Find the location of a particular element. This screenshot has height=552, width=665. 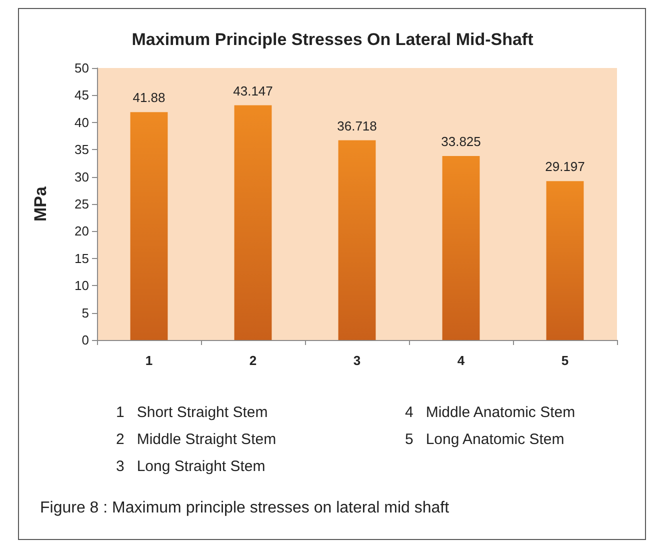

data-label: 36.718 is located at coordinates (357, 126).